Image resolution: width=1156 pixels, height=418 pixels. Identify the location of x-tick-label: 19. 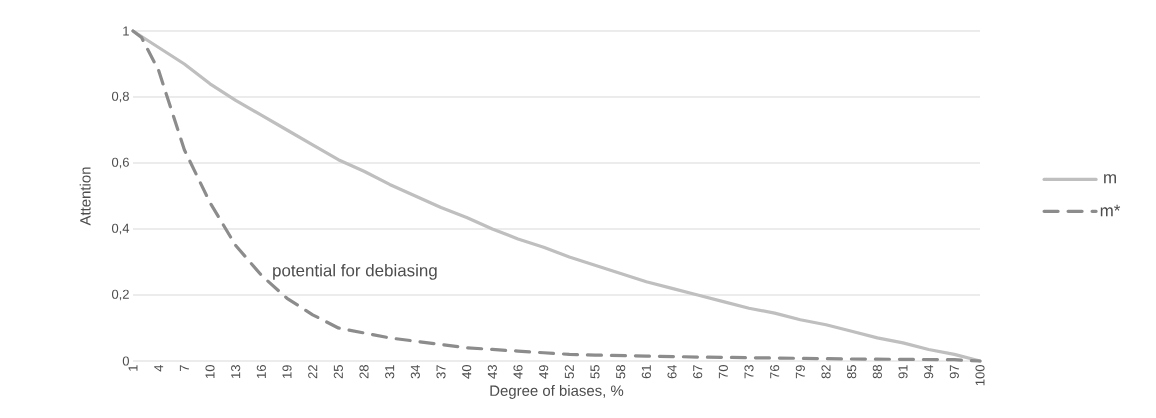
(287, 371).